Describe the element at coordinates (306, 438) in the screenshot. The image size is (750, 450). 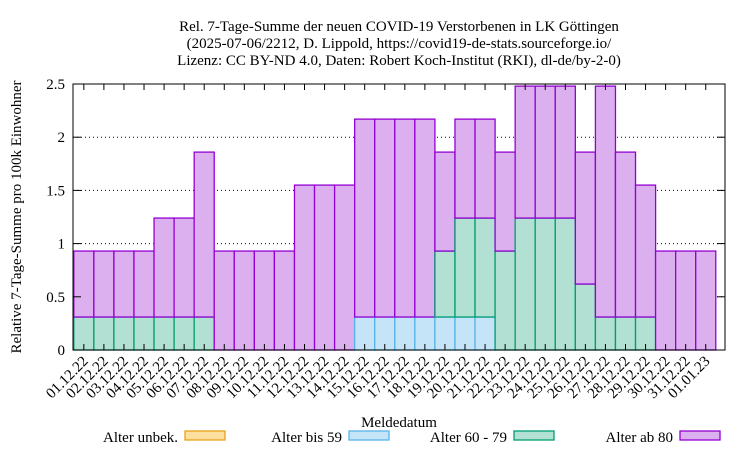
I see `legend-label: Alter bis 59` at that location.